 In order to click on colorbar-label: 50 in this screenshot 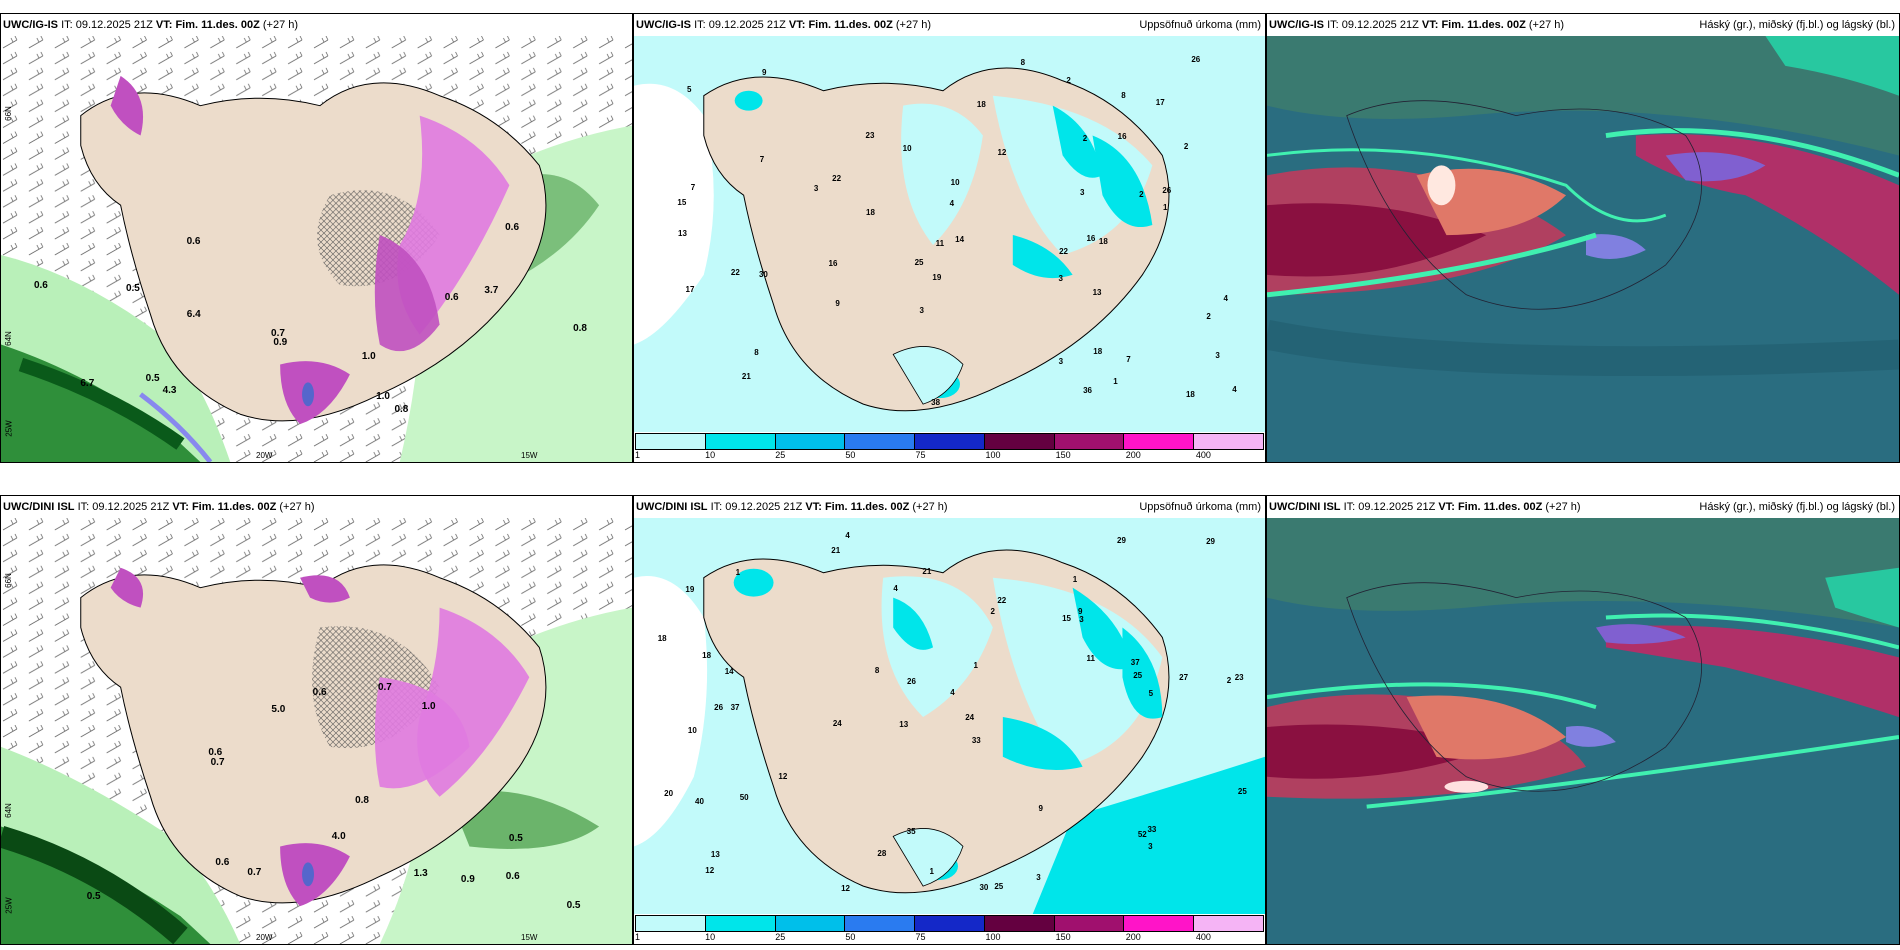, I will do `click(850, 455)`.